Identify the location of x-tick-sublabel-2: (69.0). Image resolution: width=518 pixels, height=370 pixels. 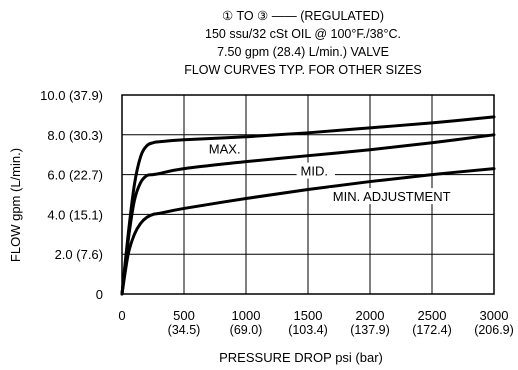
(246, 330).